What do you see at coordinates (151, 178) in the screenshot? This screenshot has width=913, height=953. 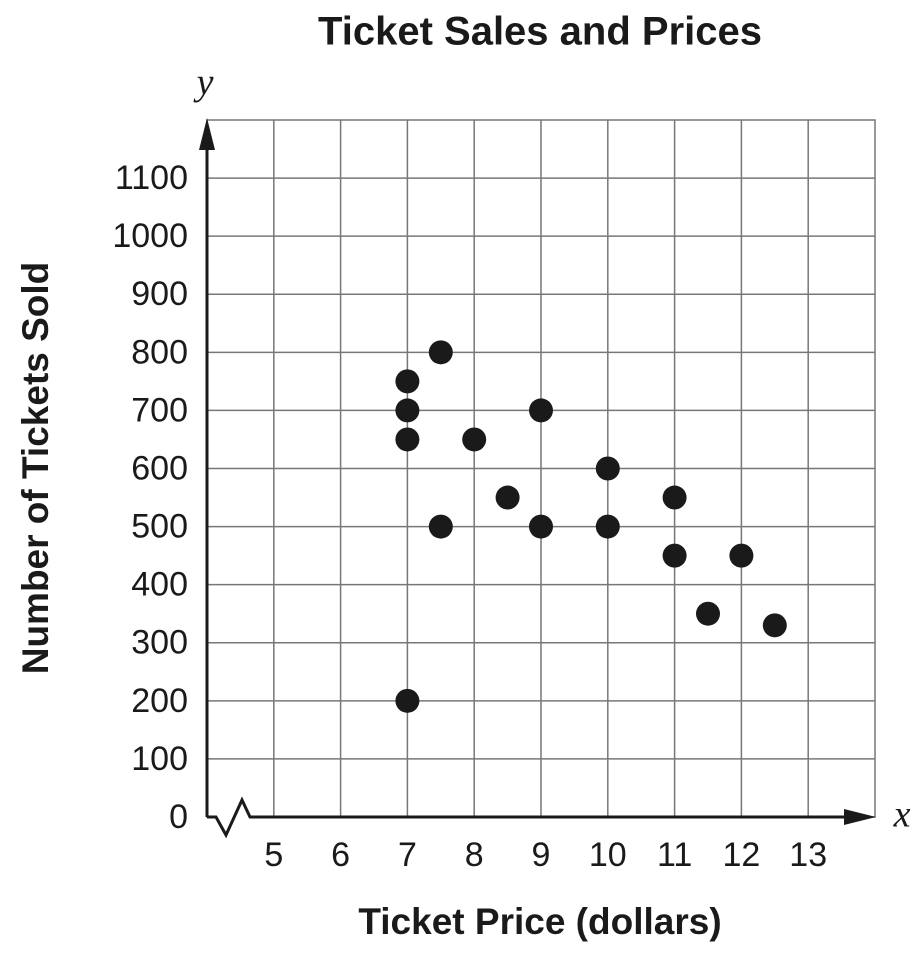 I see `y-tick-label: 1100` at bounding box center [151, 178].